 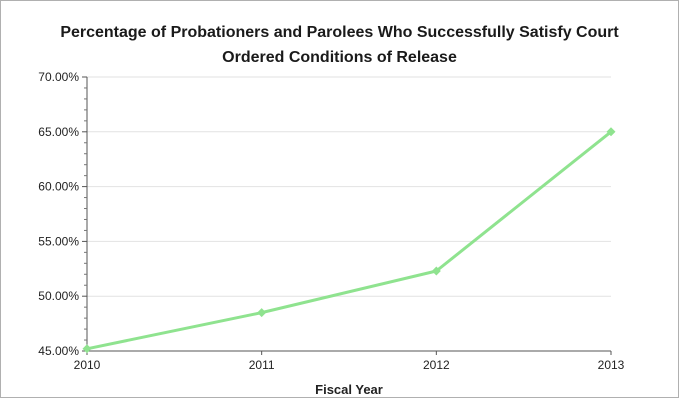 I want to click on y-tick-label: 55.00%, so click(x=58, y=241).